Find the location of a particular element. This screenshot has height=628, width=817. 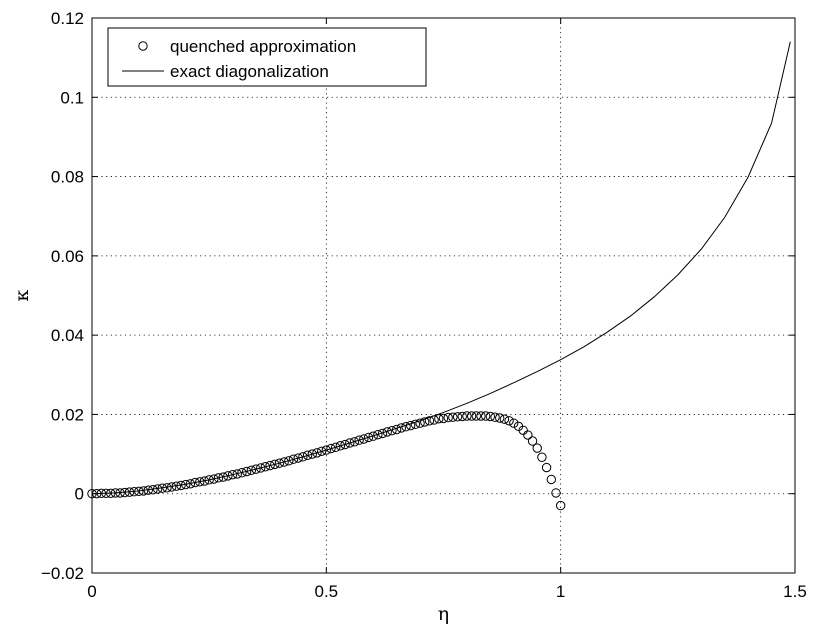

legend-entry-quenched-approximation: quenched approximation is located at coordinates (263, 46).